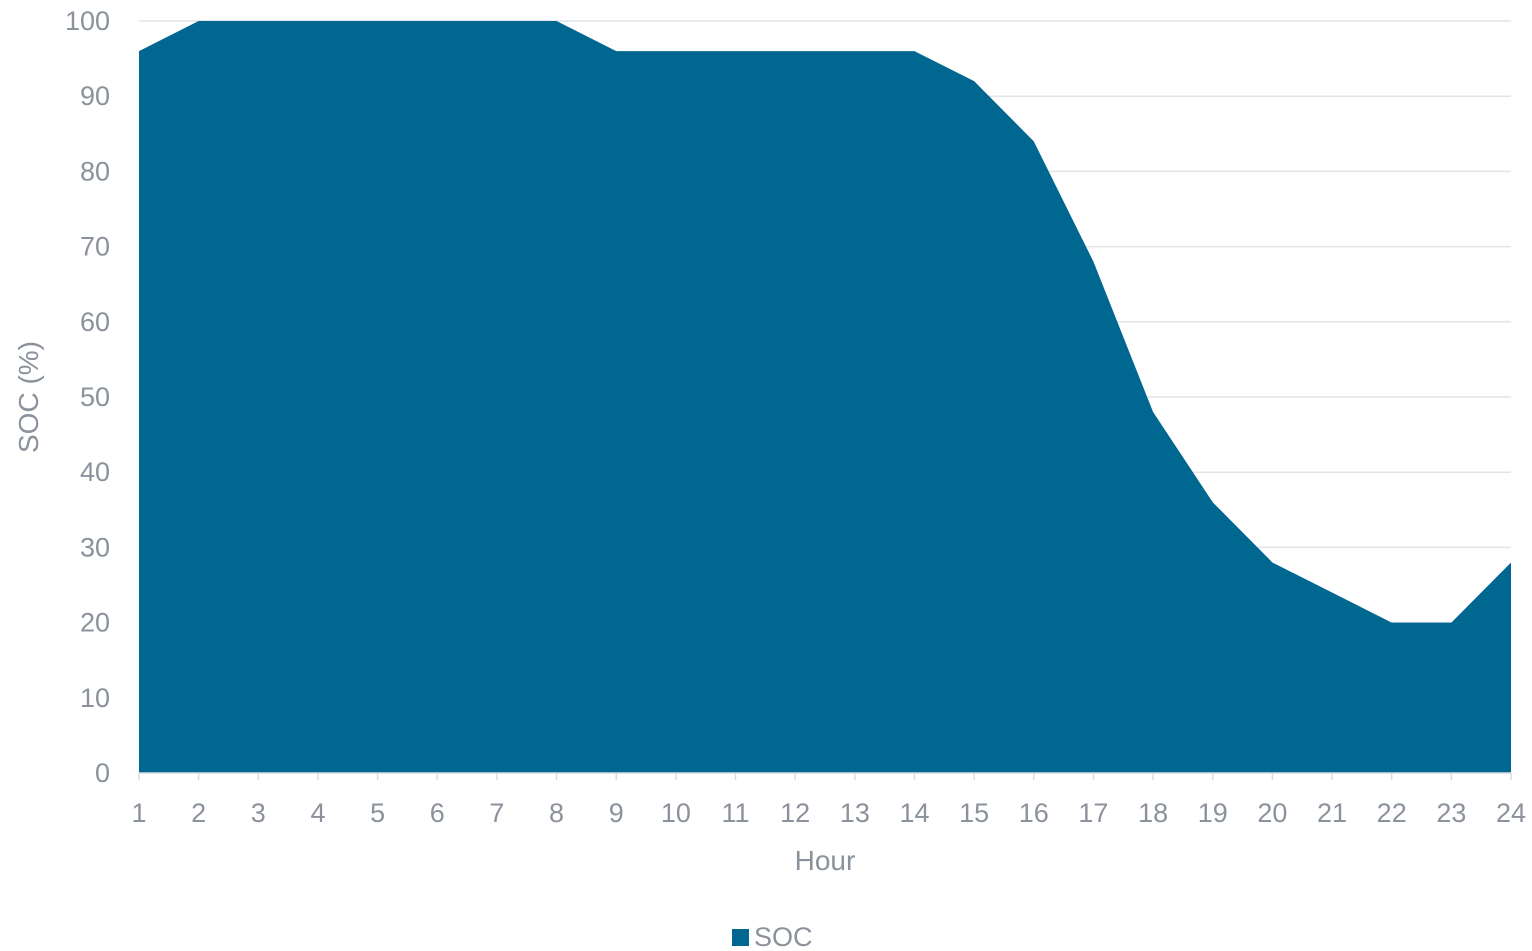 Image resolution: width=1532 pixels, height=951 pixels. I want to click on x-tick-label: 13, so click(855, 813).